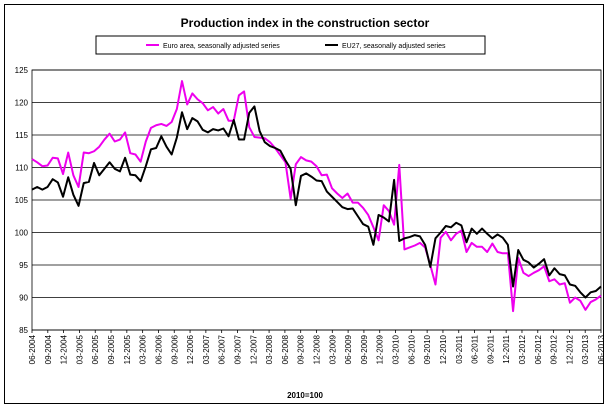 This screenshot has width=610, height=410. I want to click on x-tick-label: 03-2010, so click(396, 349).